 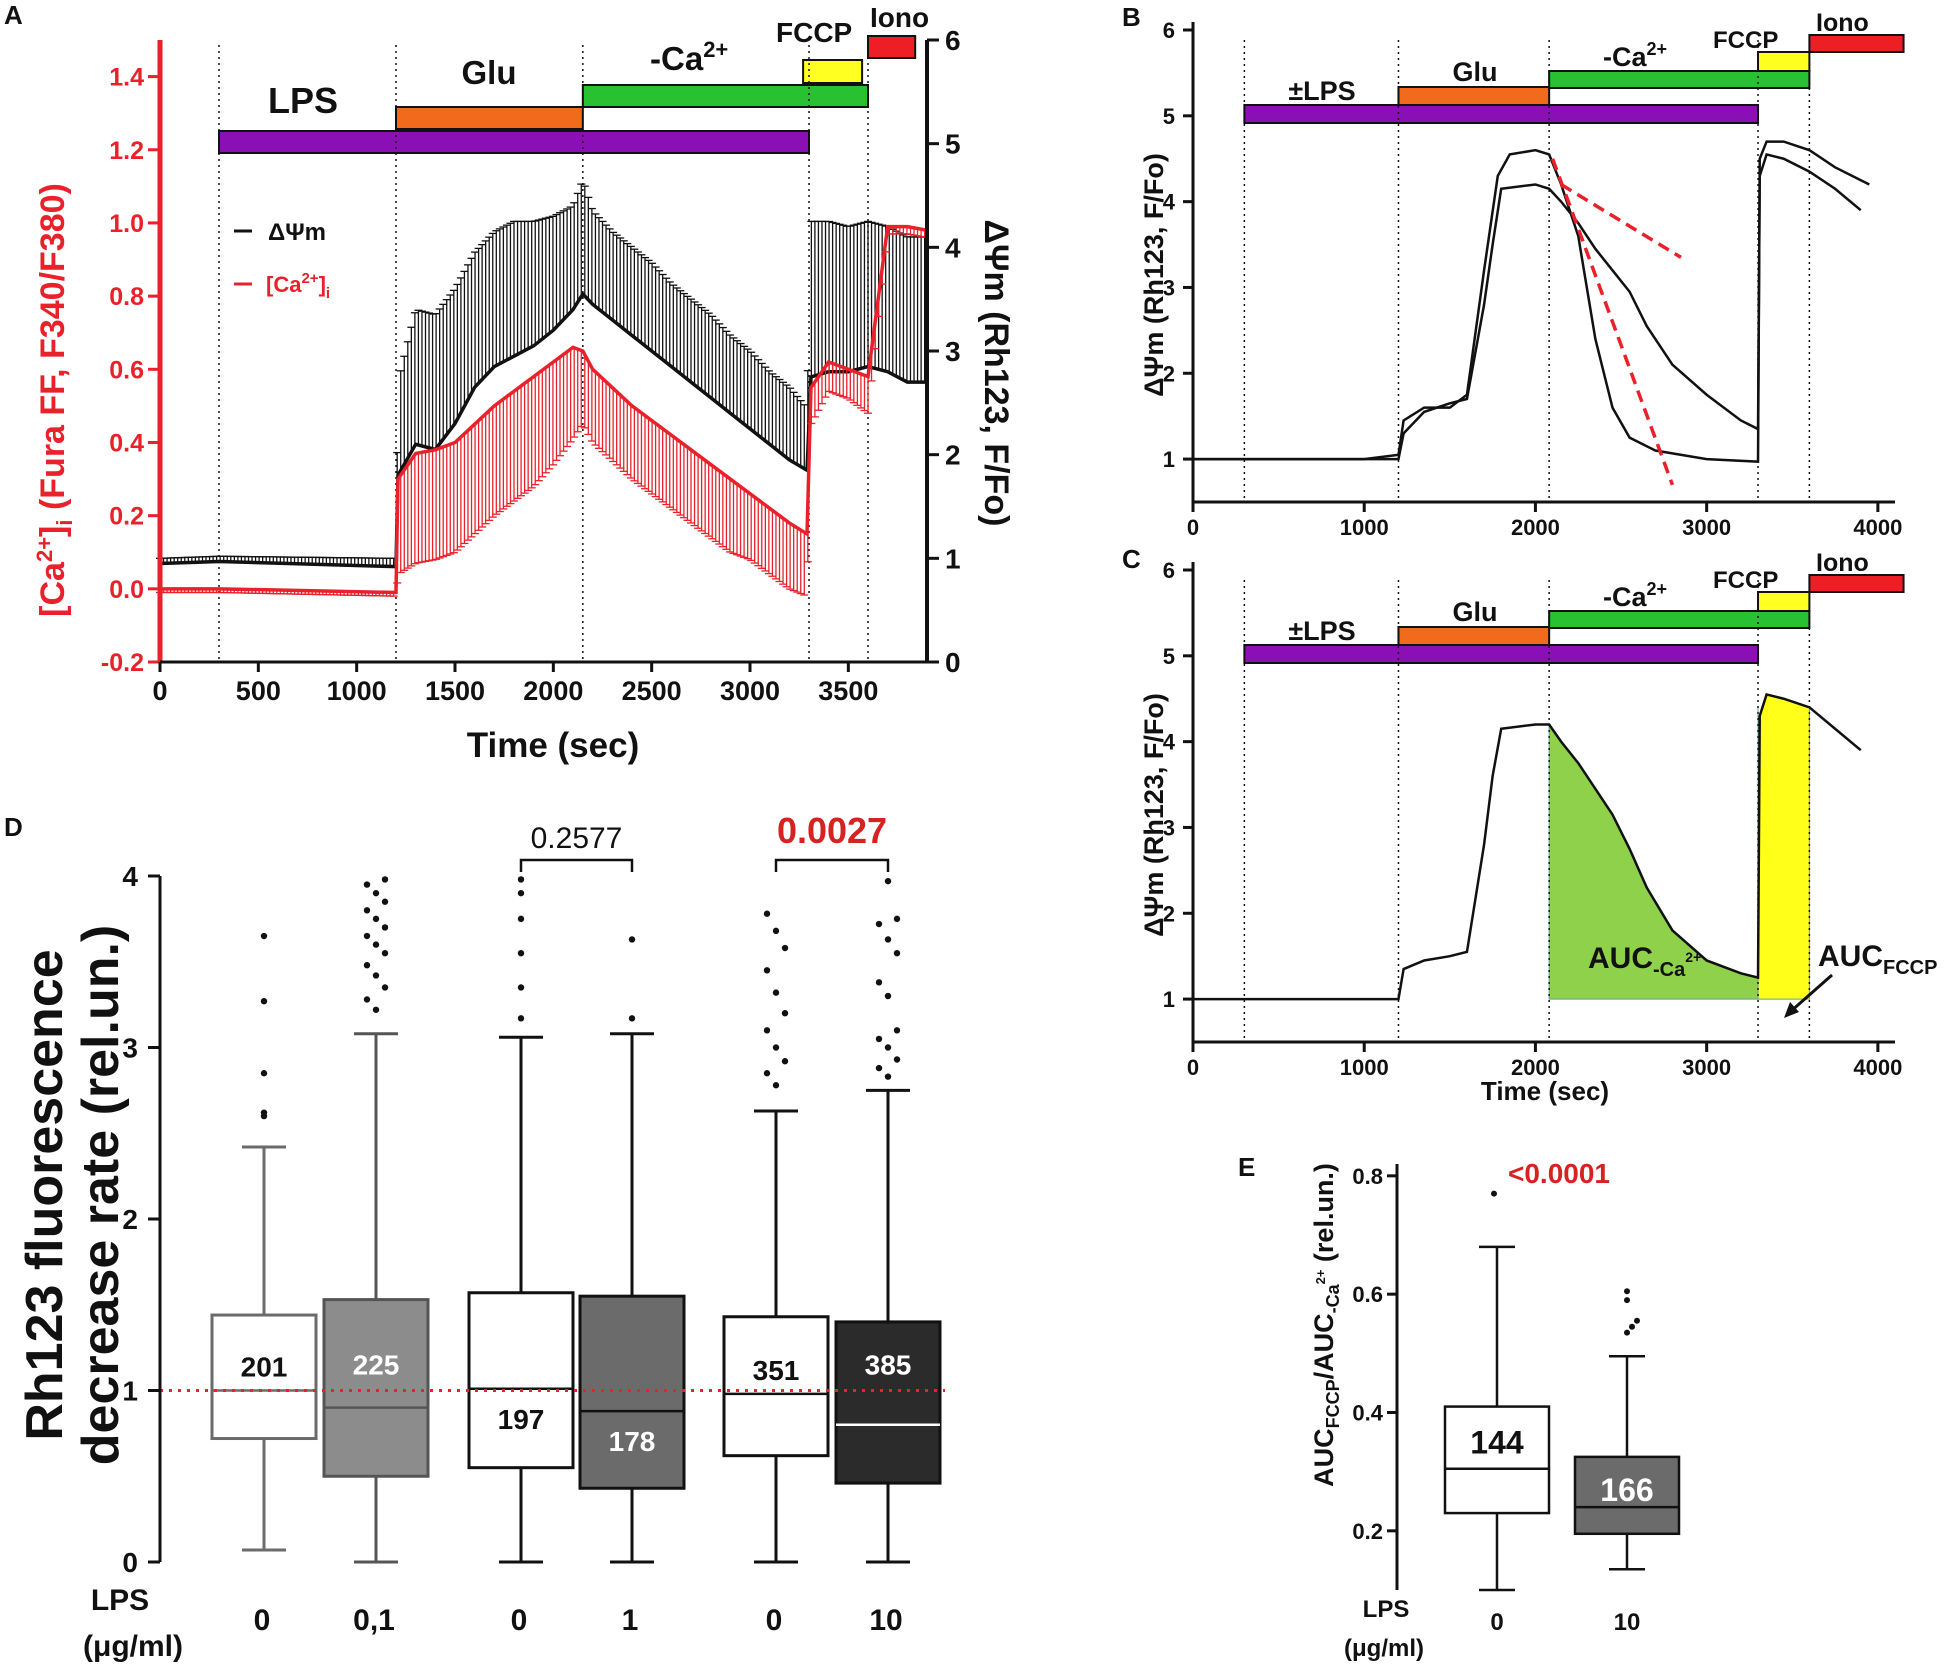 What do you see at coordinates (832, 830) in the screenshot?
I see `panel-d-comparison-p-value: 0.0027` at bounding box center [832, 830].